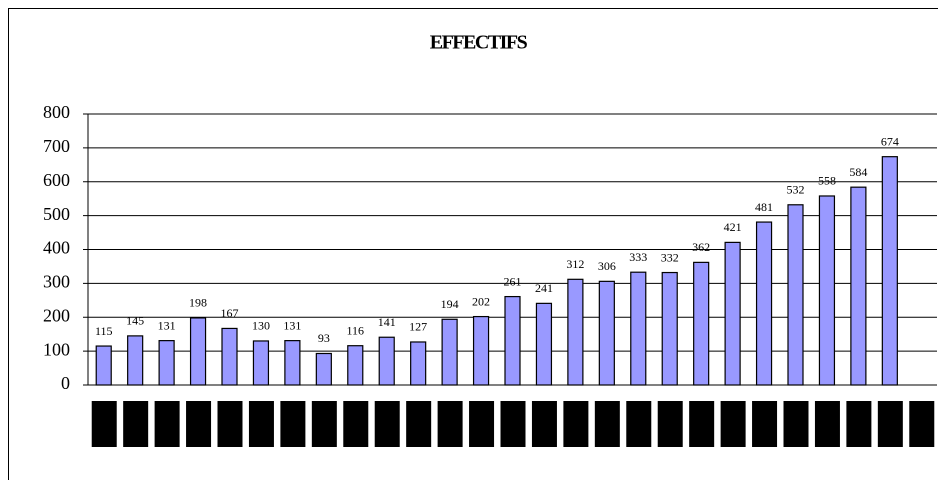 This screenshot has height=480, width=938. What do you see at coordinates (65, 383) in the screenshot?
I see `y-tick-label: 0` at bounding box center [65, 383].